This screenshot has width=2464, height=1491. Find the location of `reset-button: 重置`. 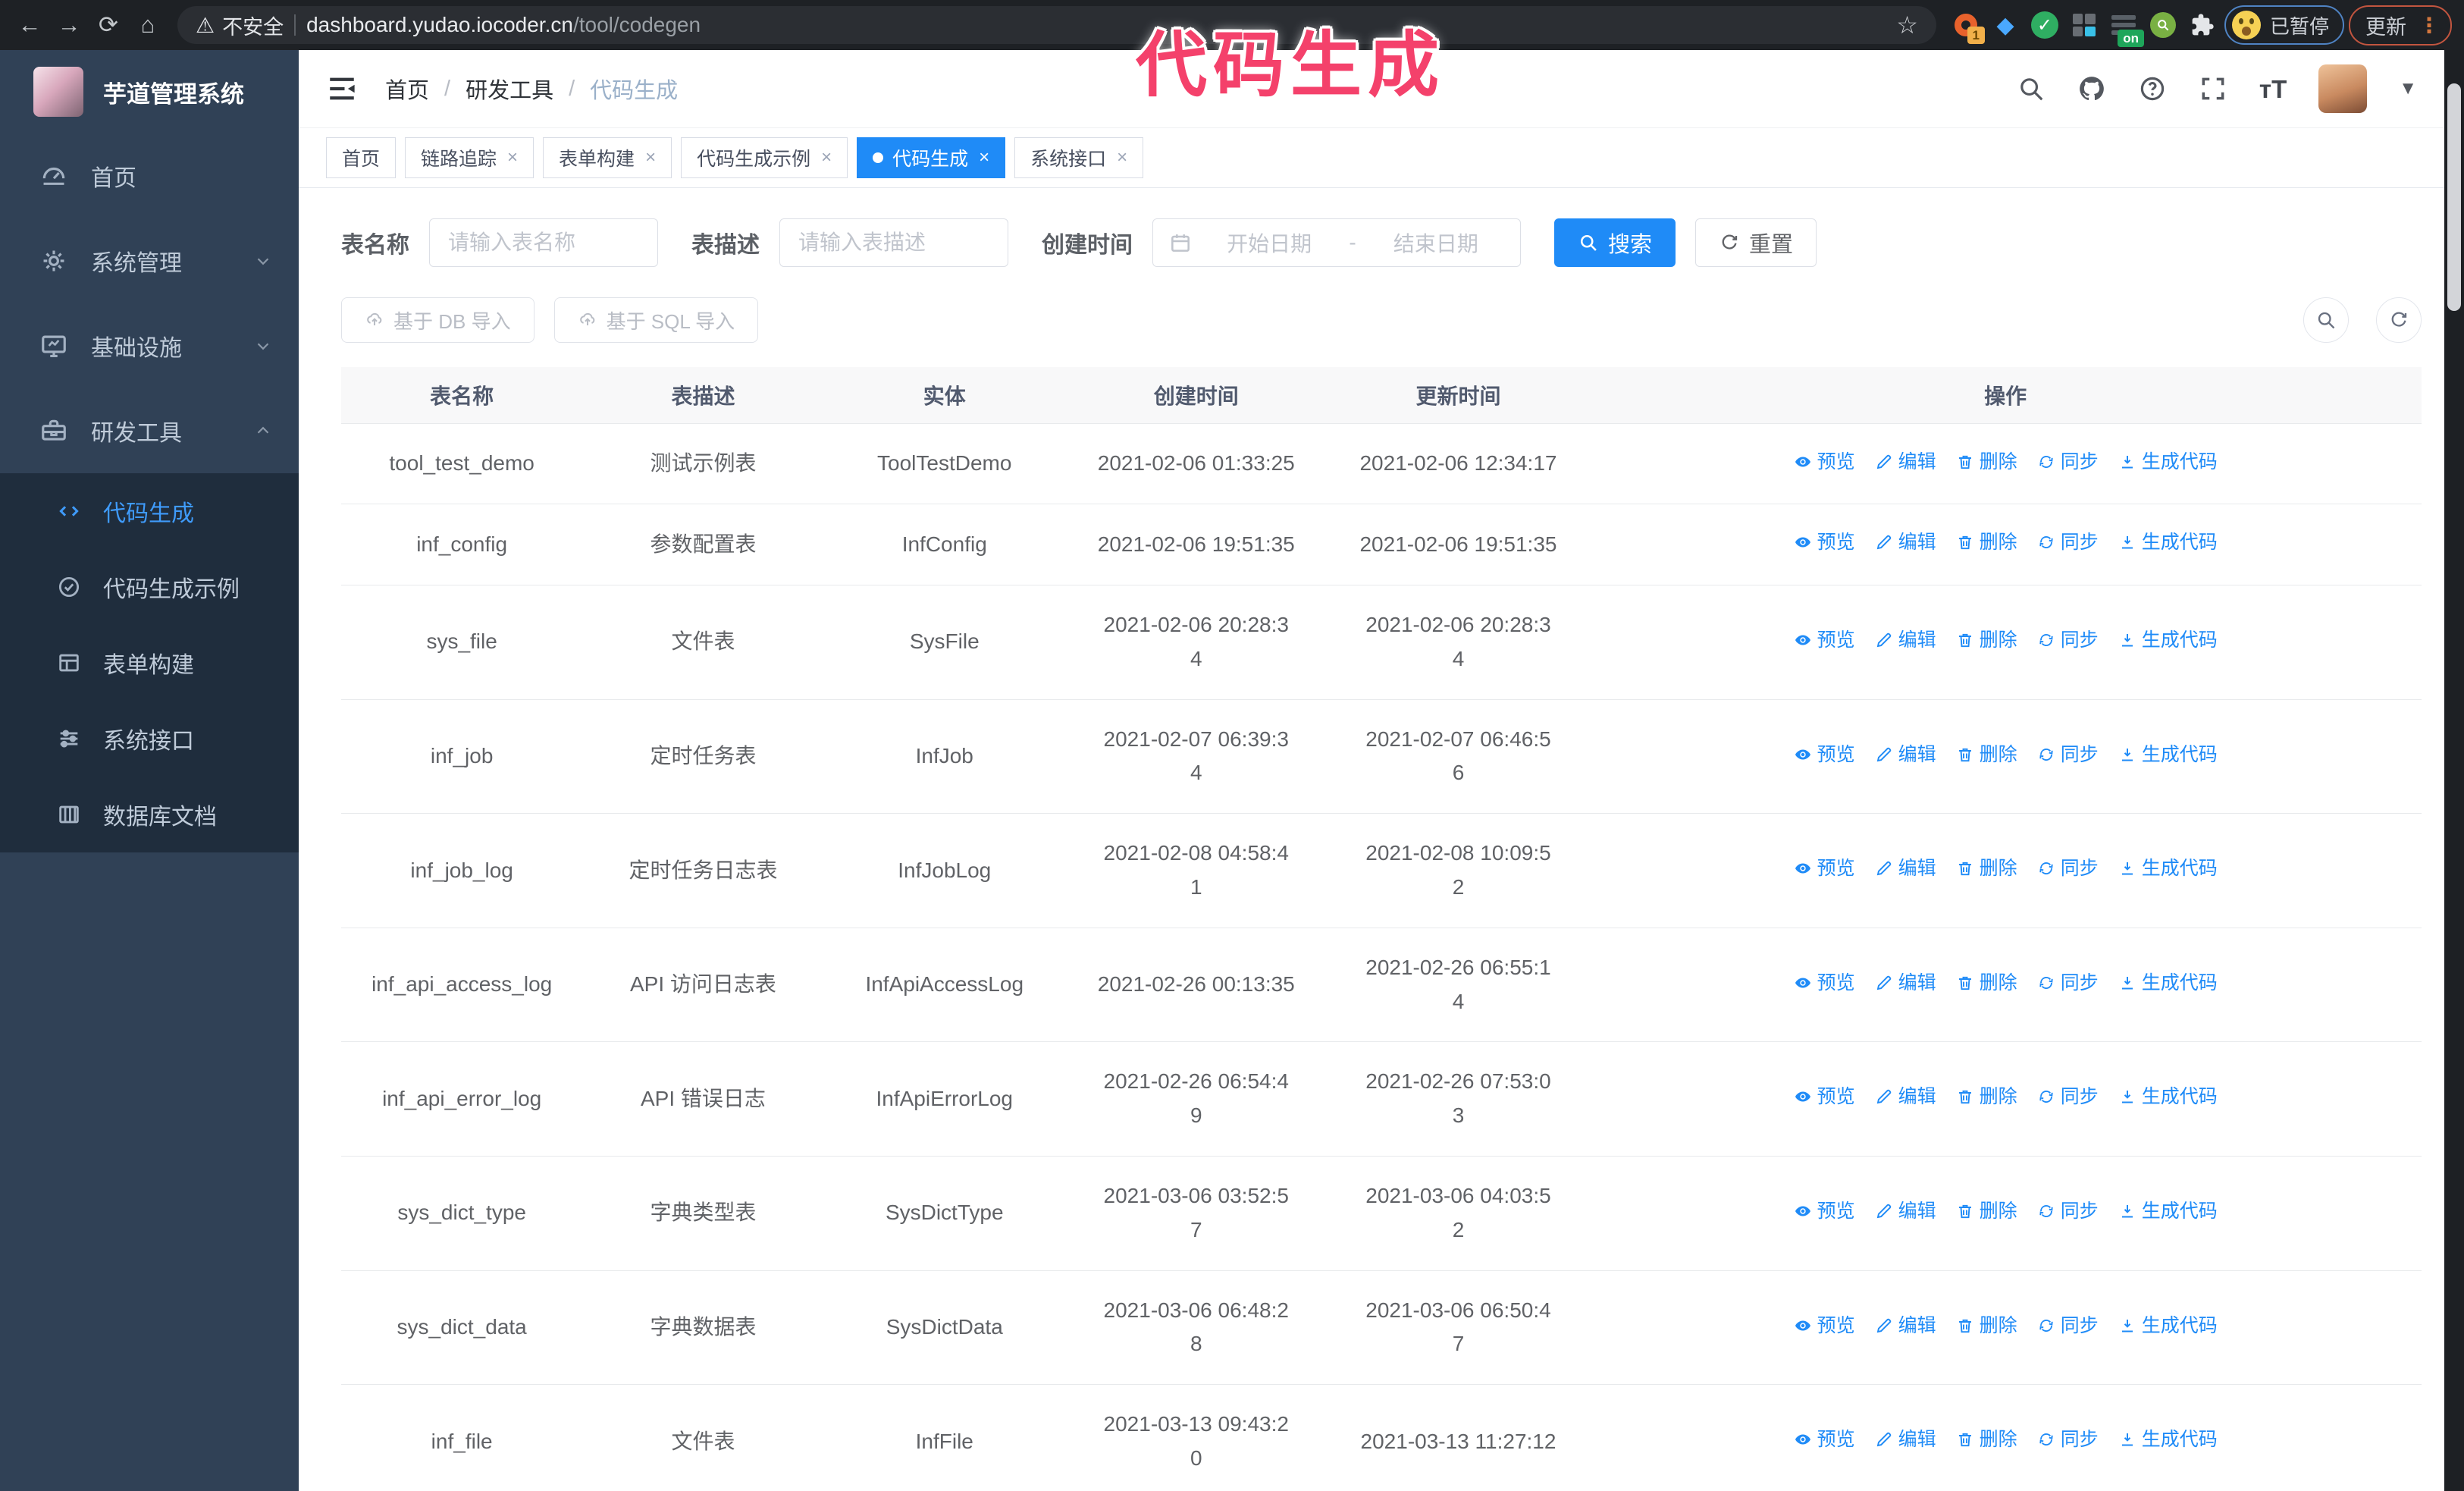

reset-button: 重置 is located at coordinates (1756, 242).